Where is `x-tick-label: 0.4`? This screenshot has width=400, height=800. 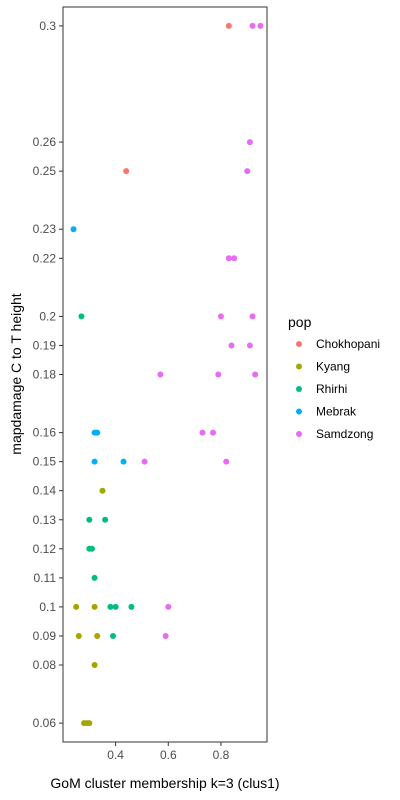
x-tick-label: 0.4 is located at coordinates (115, 755).